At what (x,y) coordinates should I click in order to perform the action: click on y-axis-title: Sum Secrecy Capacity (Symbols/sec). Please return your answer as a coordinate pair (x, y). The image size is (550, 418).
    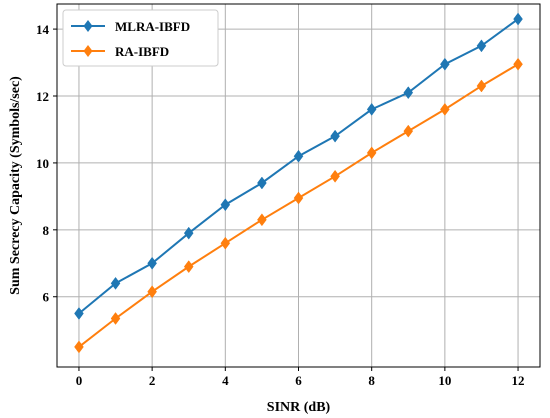
    Looking at the image, I should click on (15, 185).